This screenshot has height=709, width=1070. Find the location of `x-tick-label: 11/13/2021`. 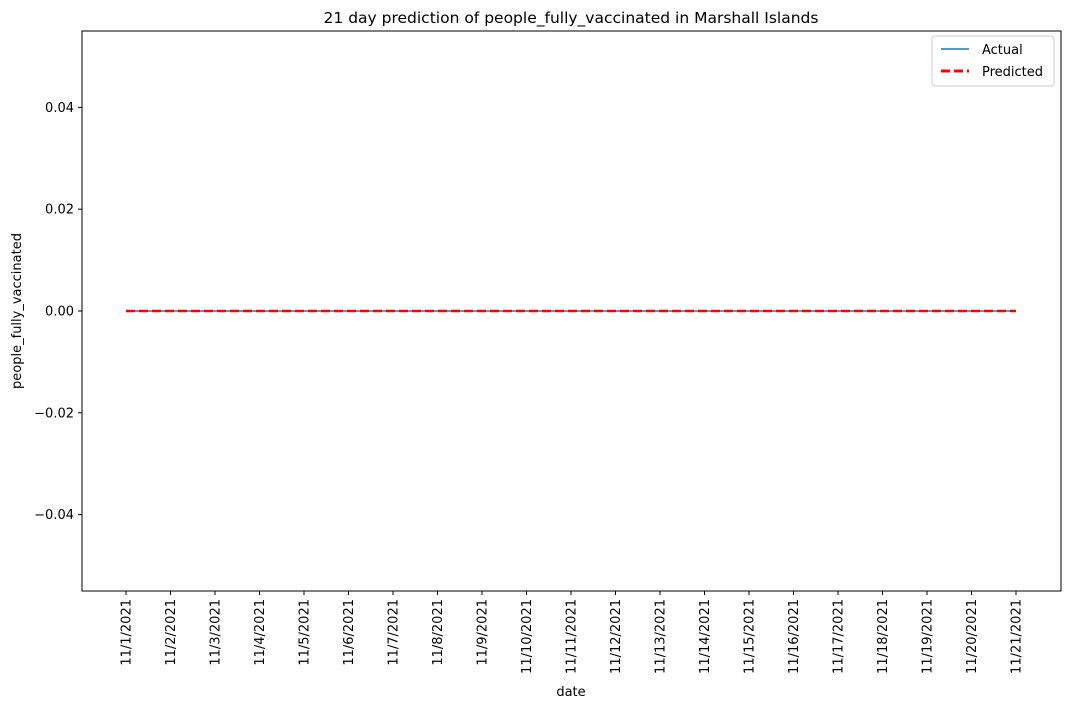

x-tick-label: 11/13/2021 is located at coordinates (661, 636).